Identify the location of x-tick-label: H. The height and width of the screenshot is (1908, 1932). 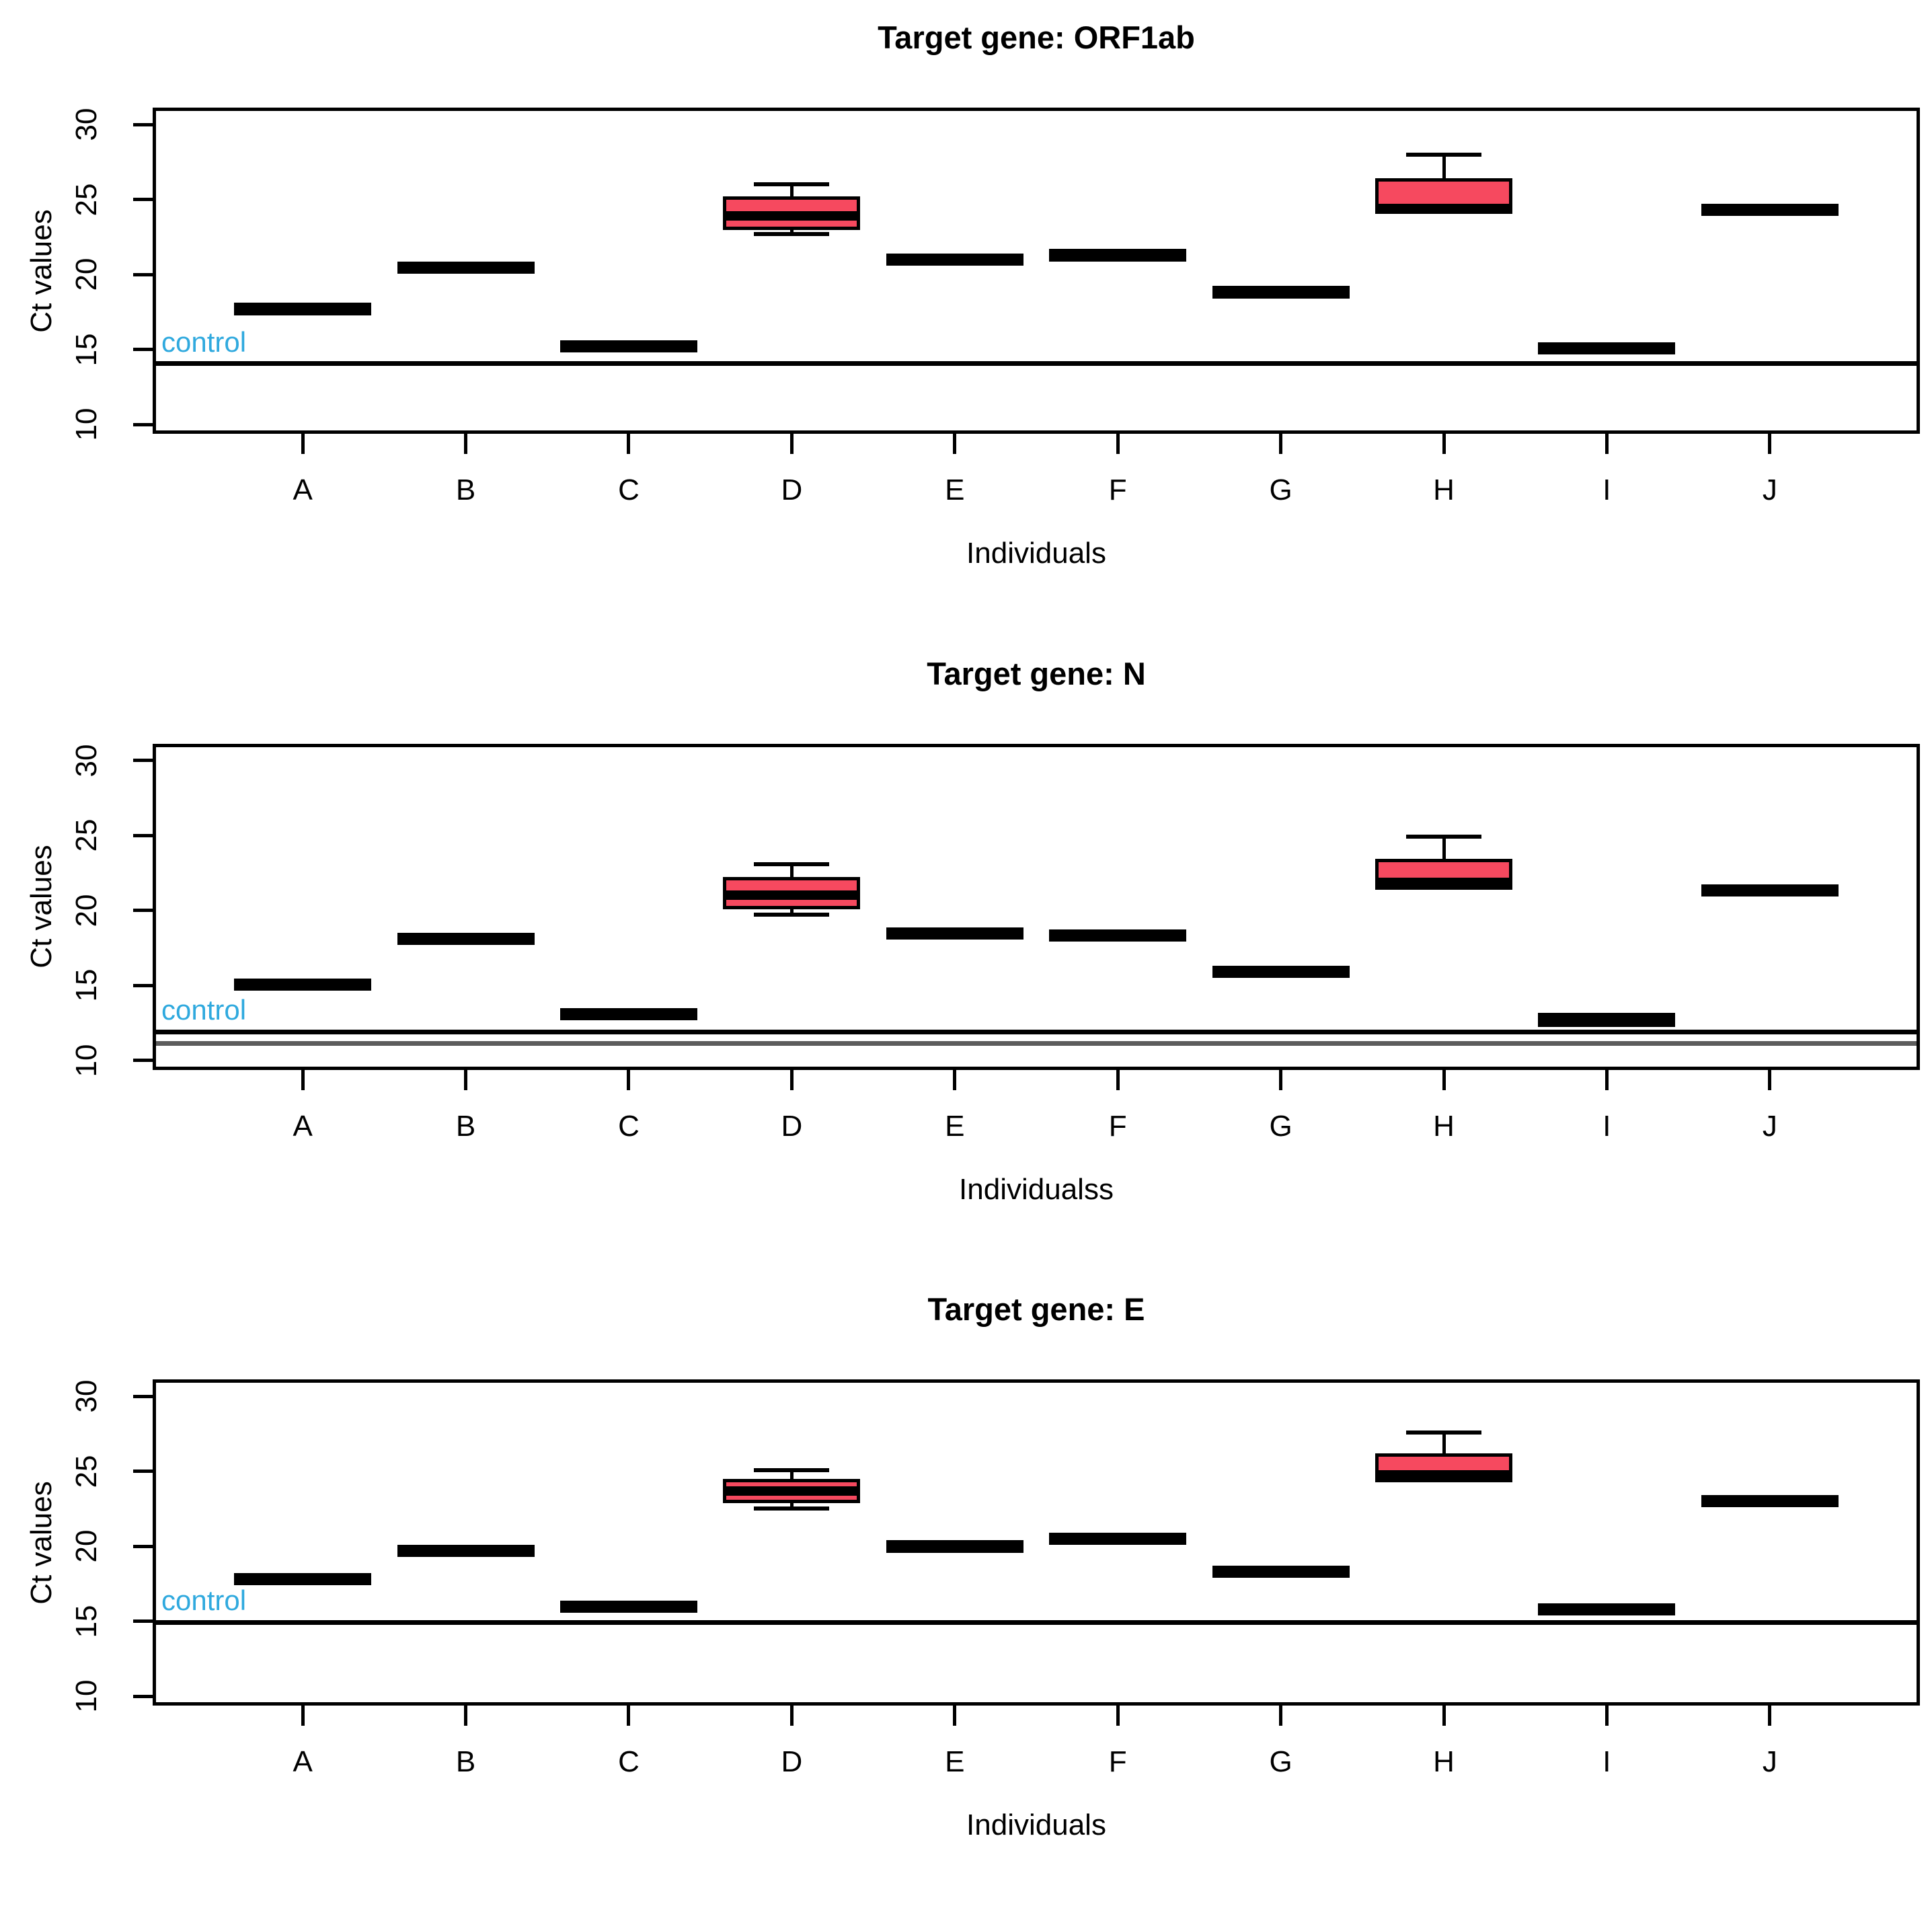
(1444, 489).